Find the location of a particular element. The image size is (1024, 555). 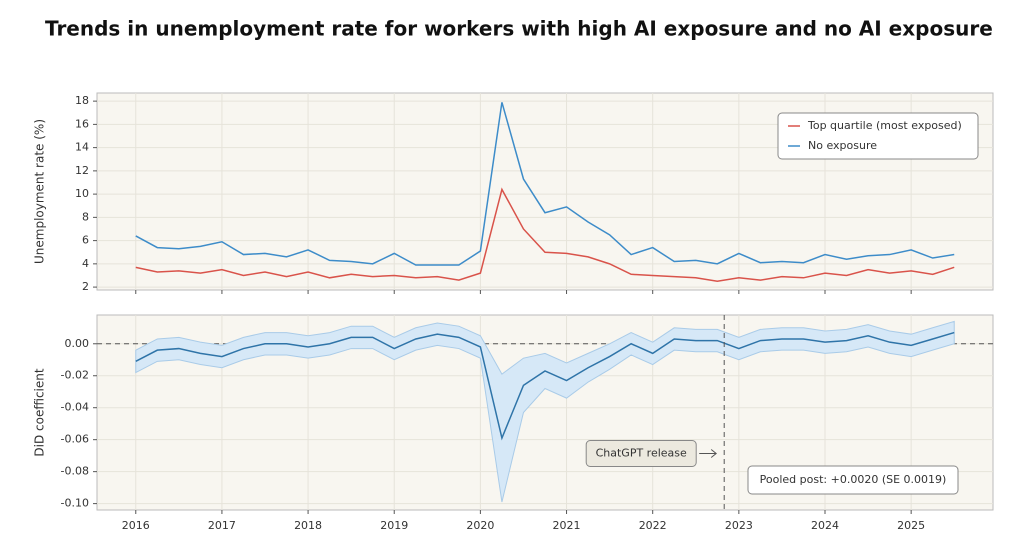

y-tick-label: 8 is located at coordinates (85, 216).